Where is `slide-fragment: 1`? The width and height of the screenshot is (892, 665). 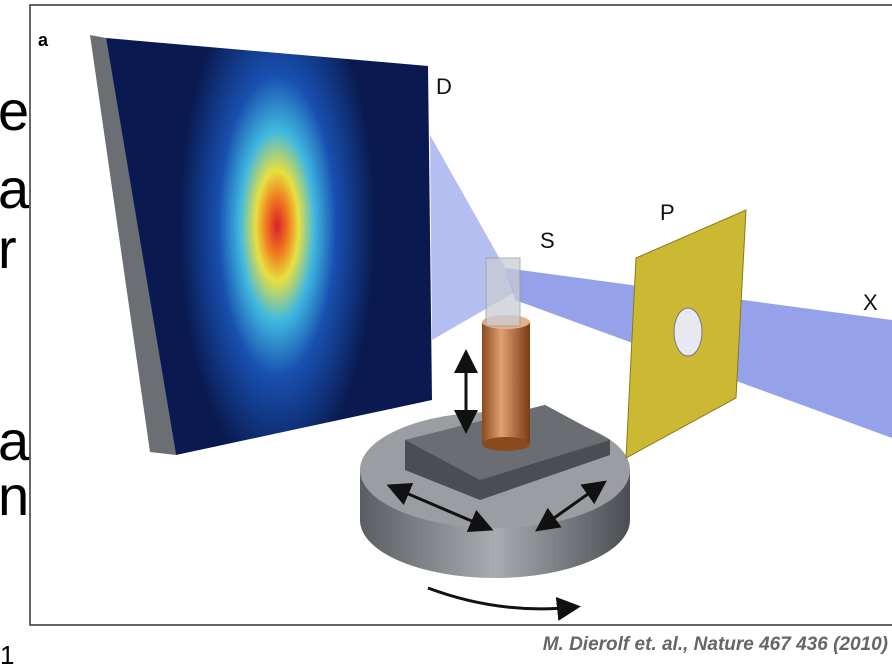
slide-fragment: 1 is located at coordinates (7, 652).